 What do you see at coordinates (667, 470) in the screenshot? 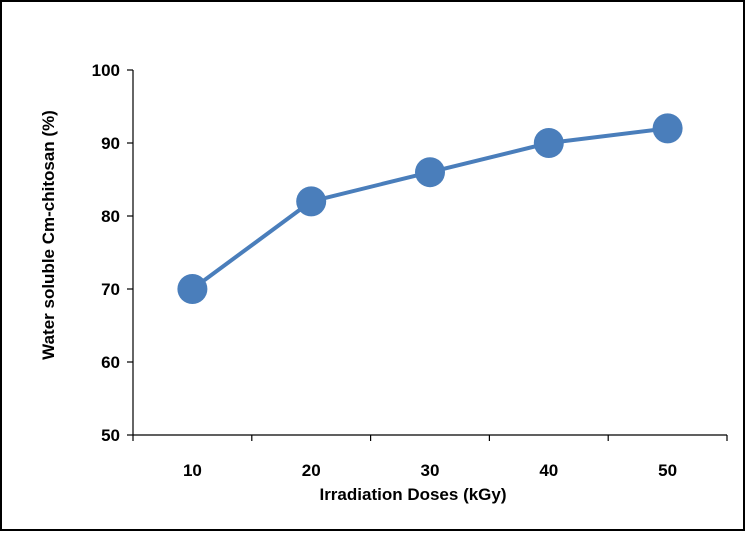
I see `x-tick-label: 50` at bounding box center [667, 470].